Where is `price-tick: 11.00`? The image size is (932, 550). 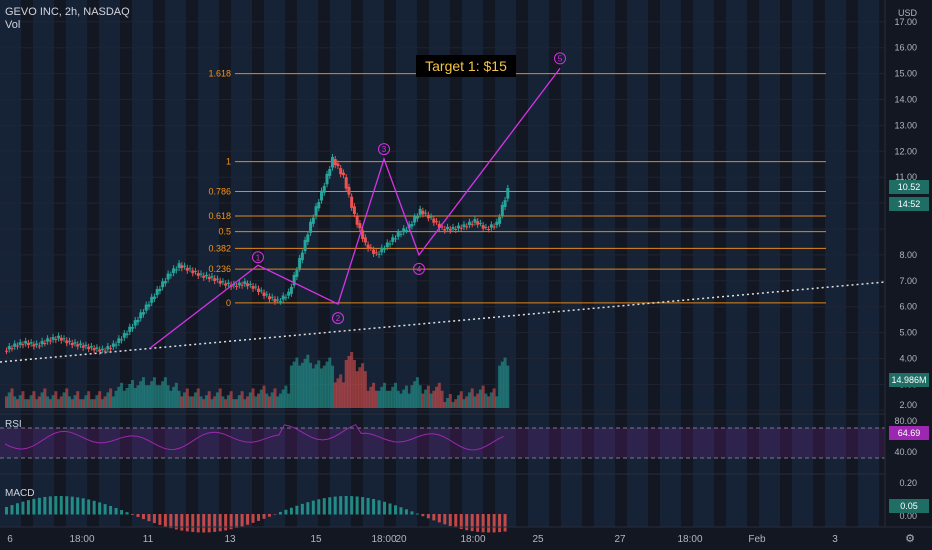 price-tick: 11.00 is located at coordinates (906, 177).